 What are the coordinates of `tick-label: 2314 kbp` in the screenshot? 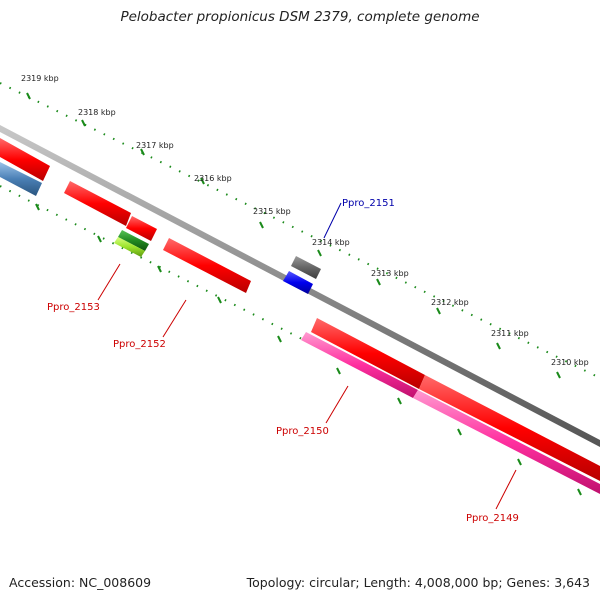 It's located at (331, 242).